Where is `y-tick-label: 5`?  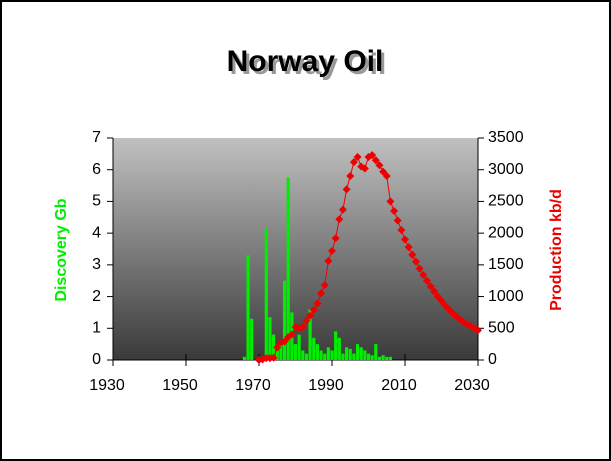 y-tick-label: 5 is located at coordinates (96, 201).